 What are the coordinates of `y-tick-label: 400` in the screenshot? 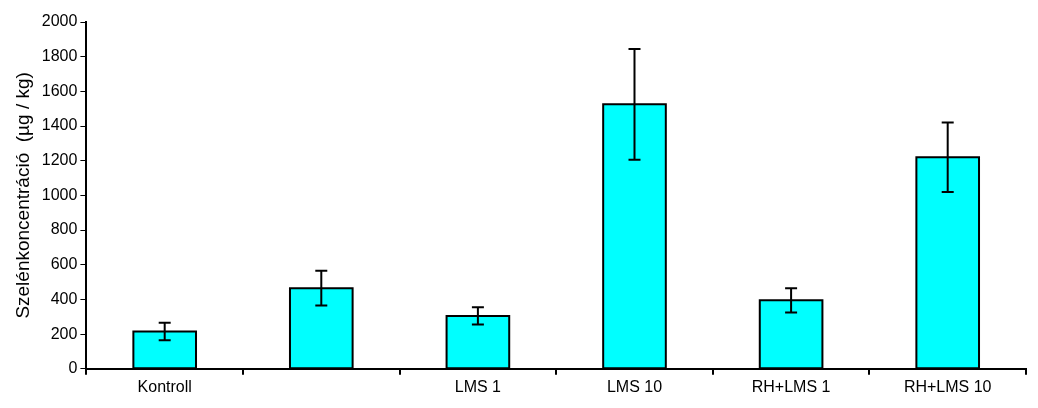 It's located at (64, 298).